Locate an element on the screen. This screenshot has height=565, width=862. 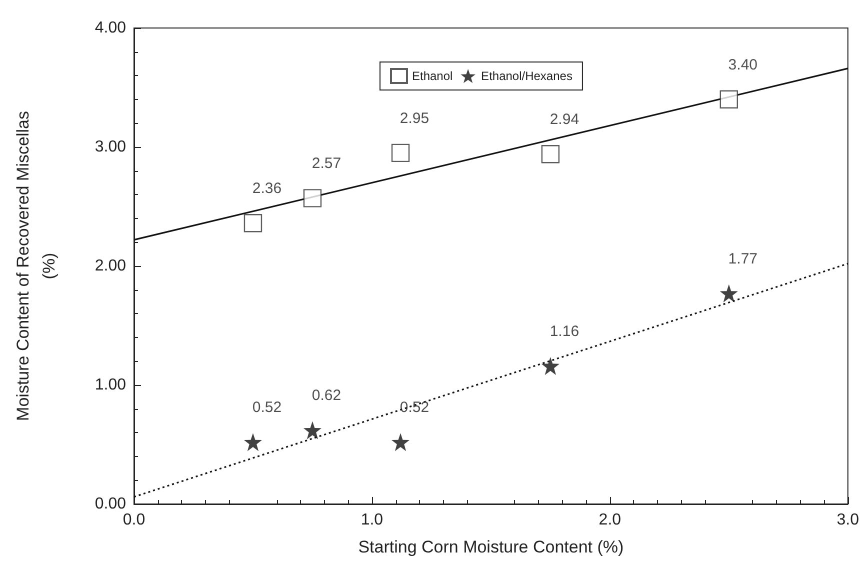
data-label: 2.57 is located at coordinates (327, 163).